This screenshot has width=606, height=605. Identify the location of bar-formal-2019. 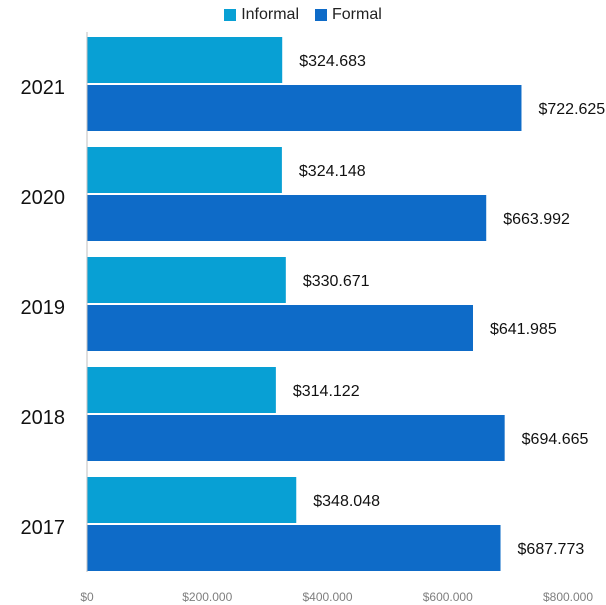
(280, 328).